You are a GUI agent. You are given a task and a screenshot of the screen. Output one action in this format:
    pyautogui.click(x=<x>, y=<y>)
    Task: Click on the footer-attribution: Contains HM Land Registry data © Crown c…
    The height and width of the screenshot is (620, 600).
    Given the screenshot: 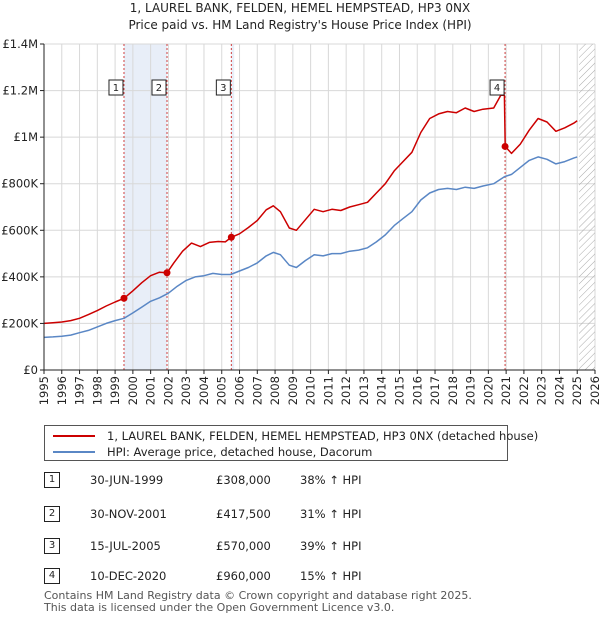 What is the action you would take?
    pyautogui.click(x=258, y=602)
    